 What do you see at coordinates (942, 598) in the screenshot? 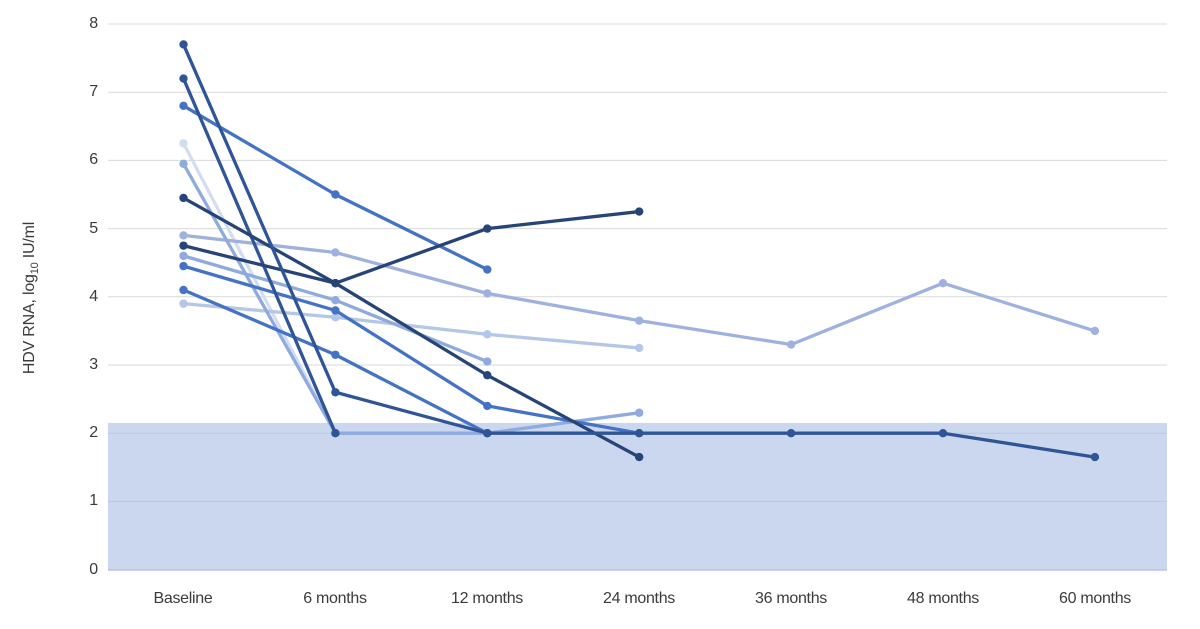
I see `x-category-48-months: 48 months` at bounding box center [942, 598].